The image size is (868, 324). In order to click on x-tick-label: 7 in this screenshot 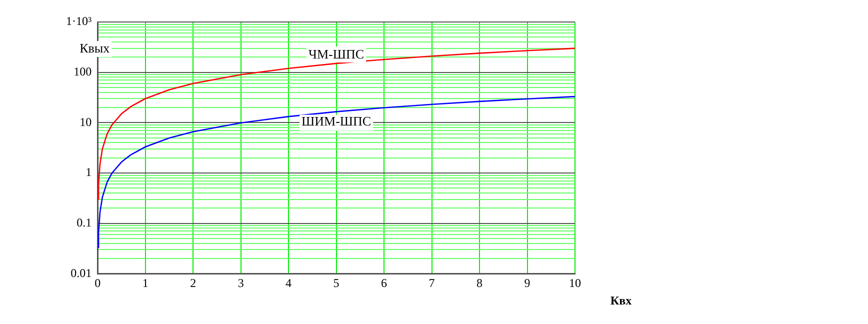, I will do `click(431, 283)`.